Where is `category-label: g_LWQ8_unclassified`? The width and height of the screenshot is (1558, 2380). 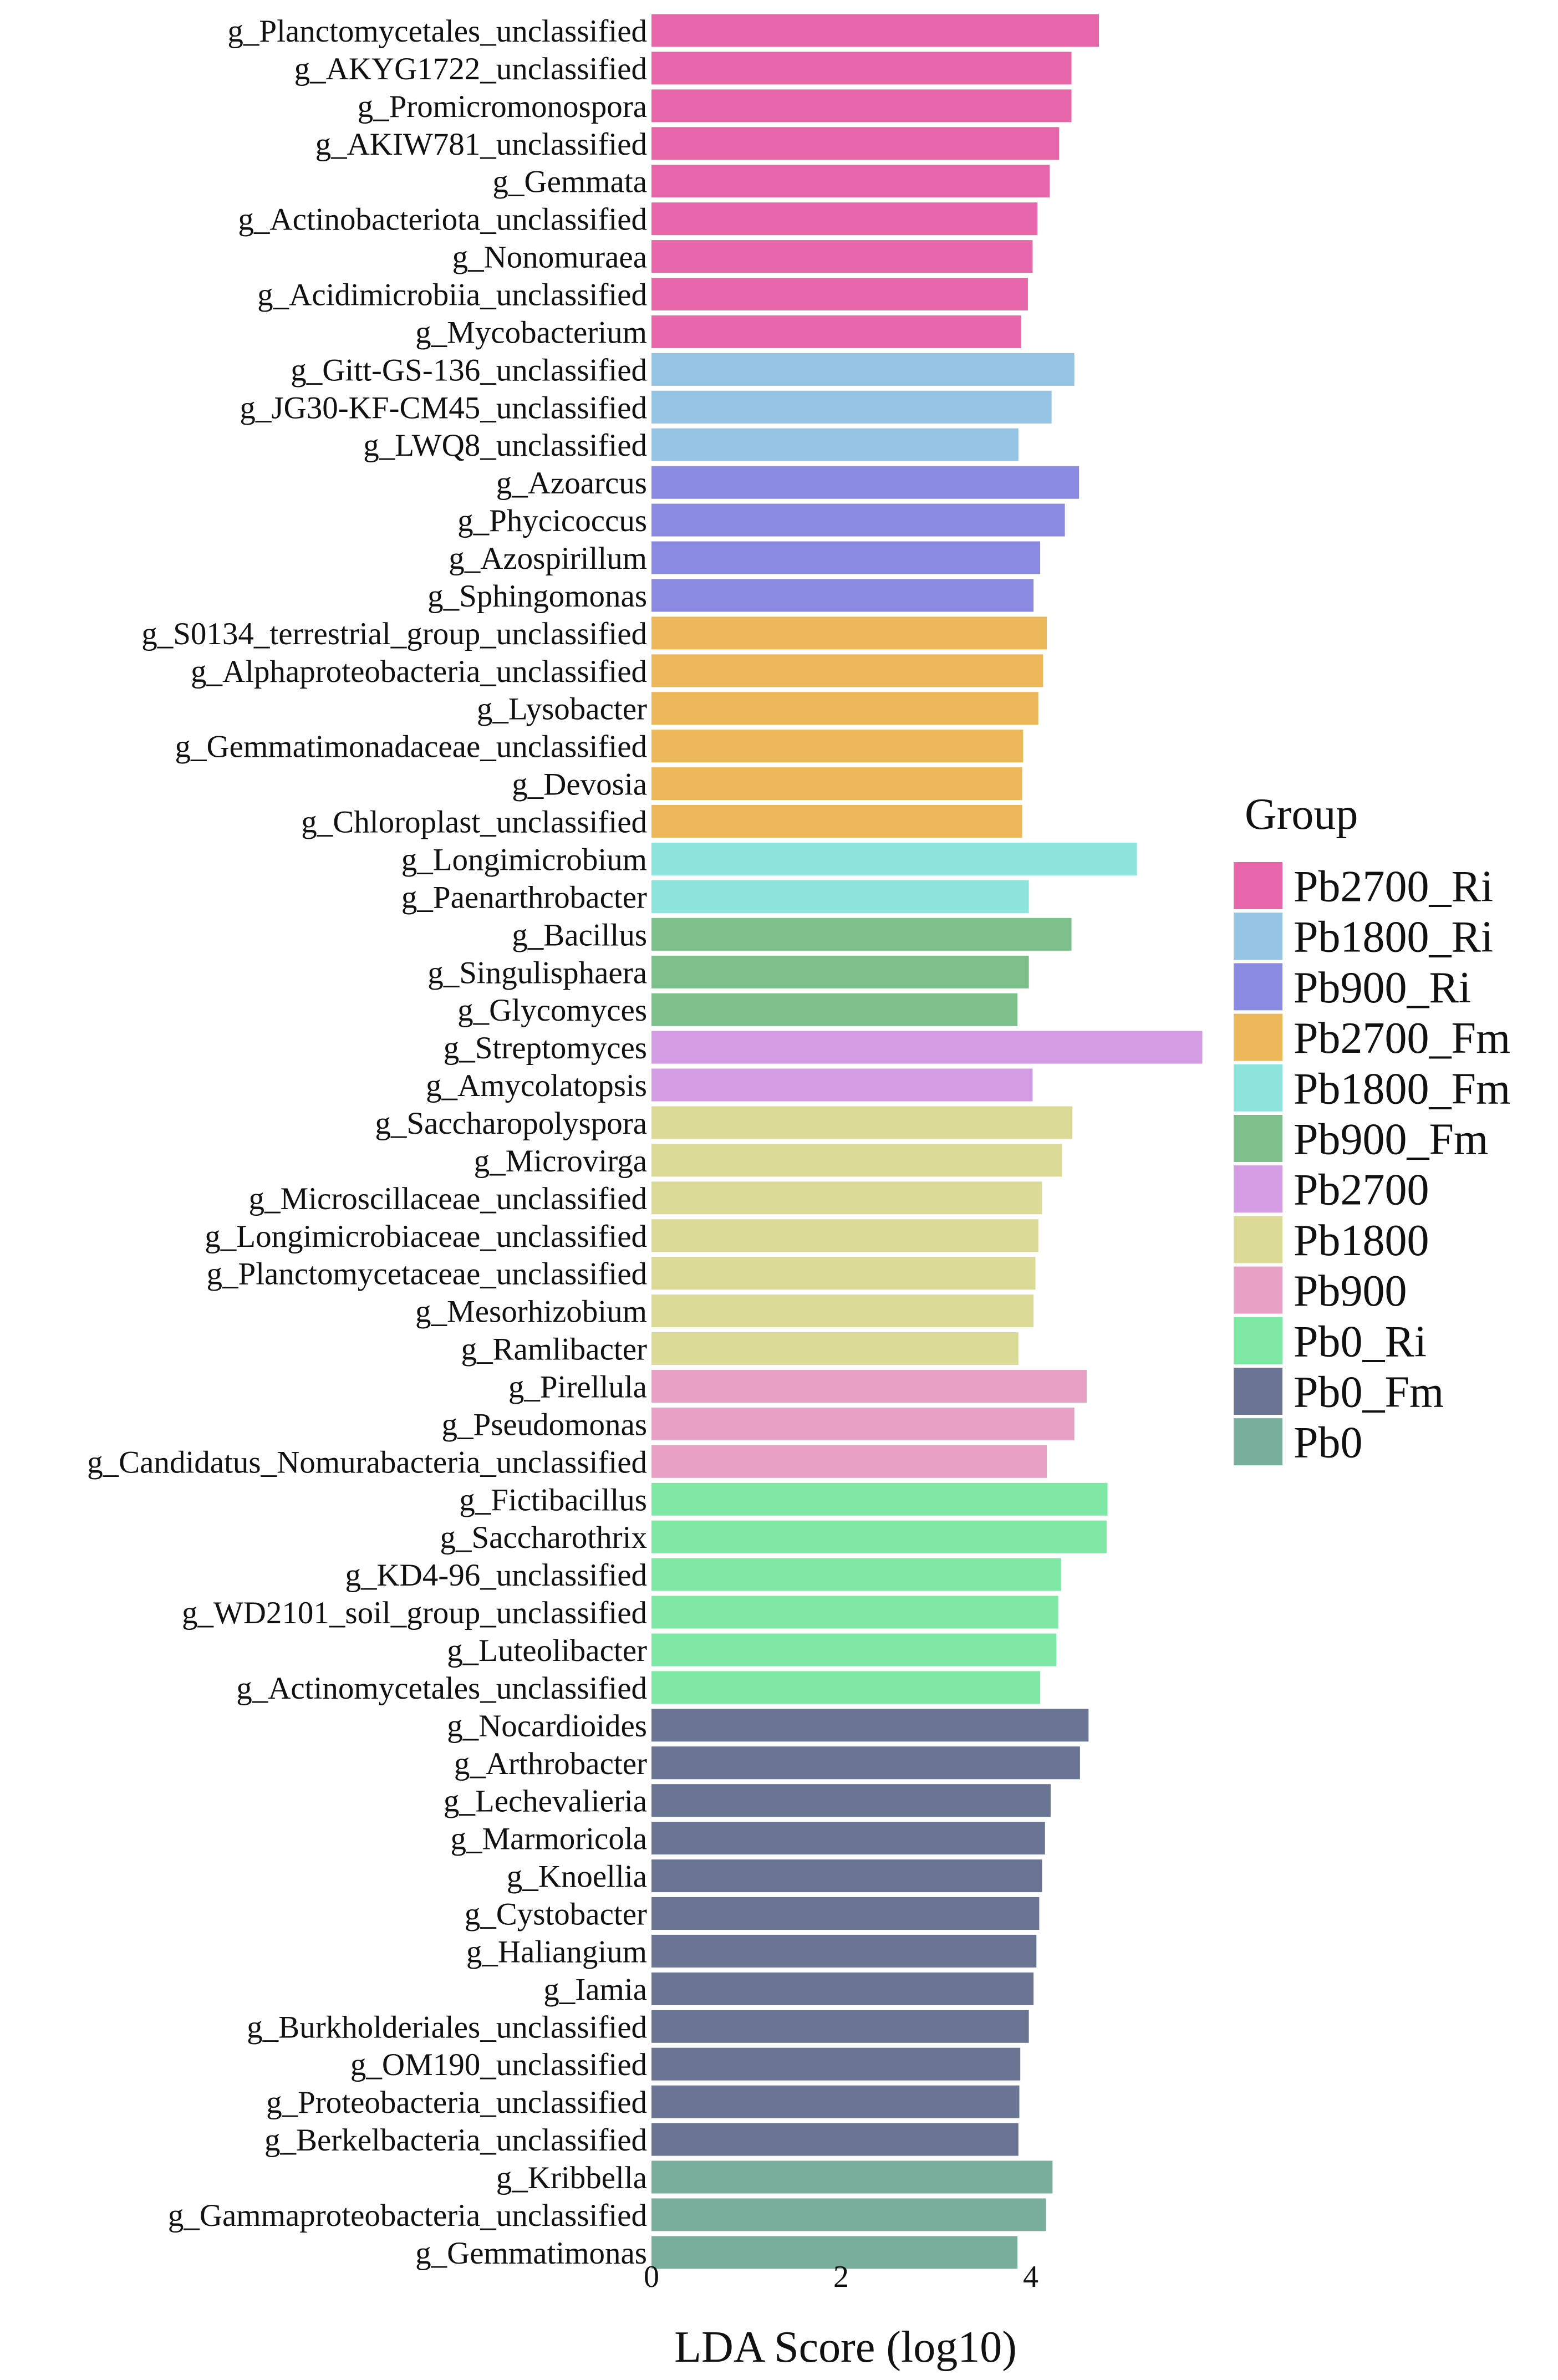 category-label: g_LWQ8_unclassified is located at coordinates (505, 445).